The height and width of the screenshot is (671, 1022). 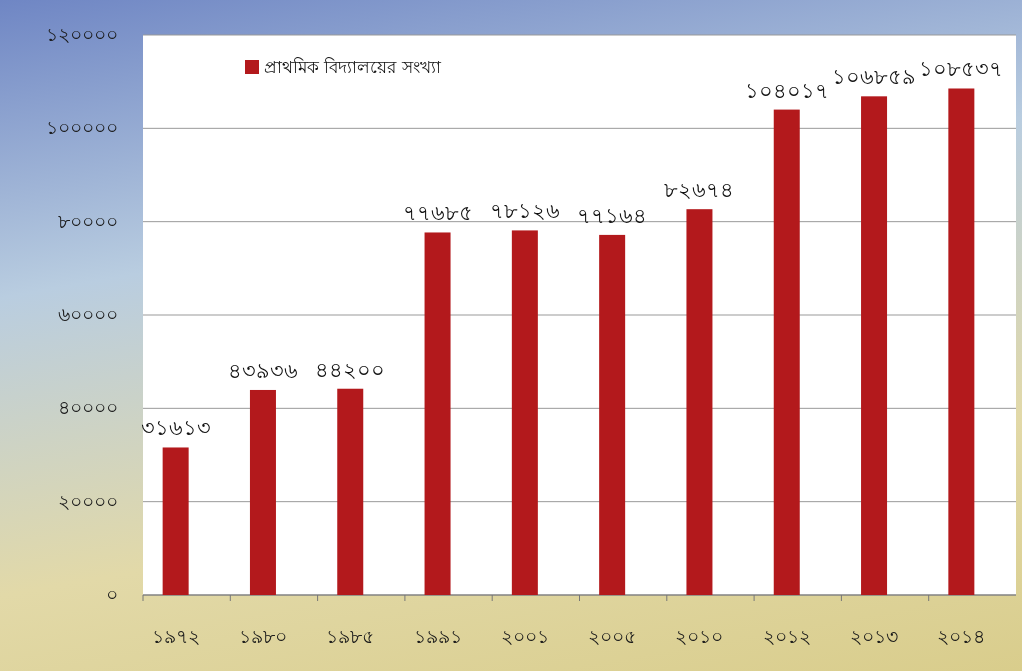 I want to click on legend: প্রাথমিক বিদ্যালয়ের সংখ্যা, so click(x=343, y=67).